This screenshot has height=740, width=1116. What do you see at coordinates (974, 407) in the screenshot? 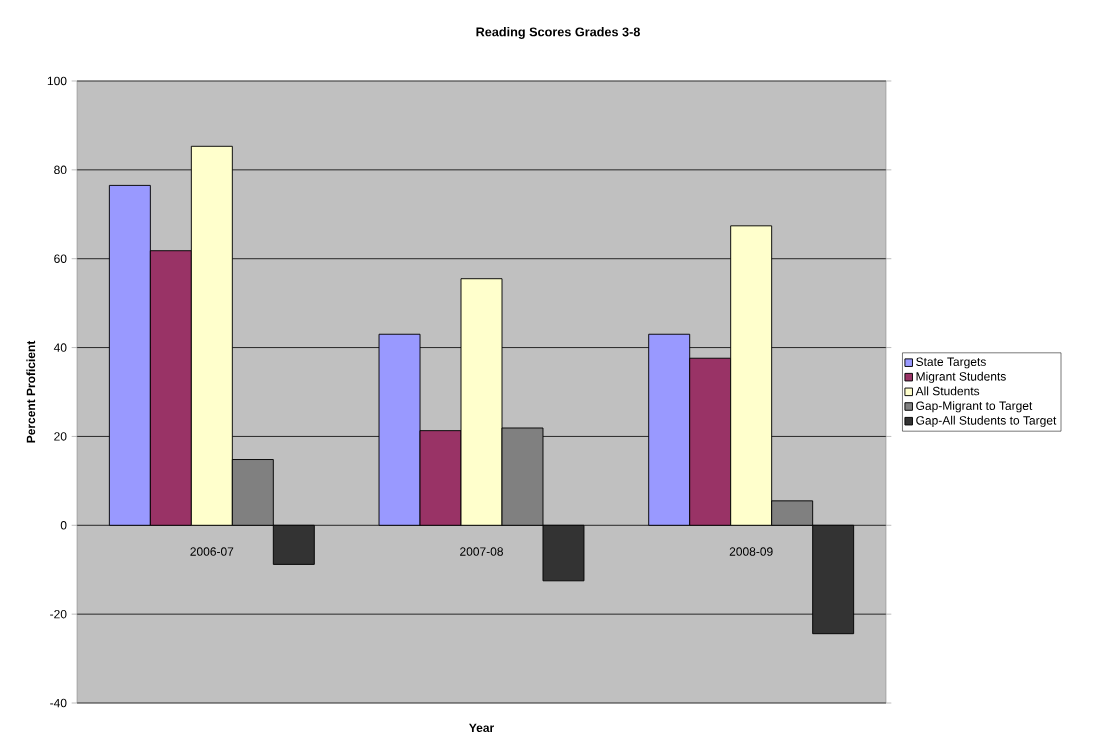
I see `legend-label: Gap-Migrant to Target` at bounding box center [974, 407].